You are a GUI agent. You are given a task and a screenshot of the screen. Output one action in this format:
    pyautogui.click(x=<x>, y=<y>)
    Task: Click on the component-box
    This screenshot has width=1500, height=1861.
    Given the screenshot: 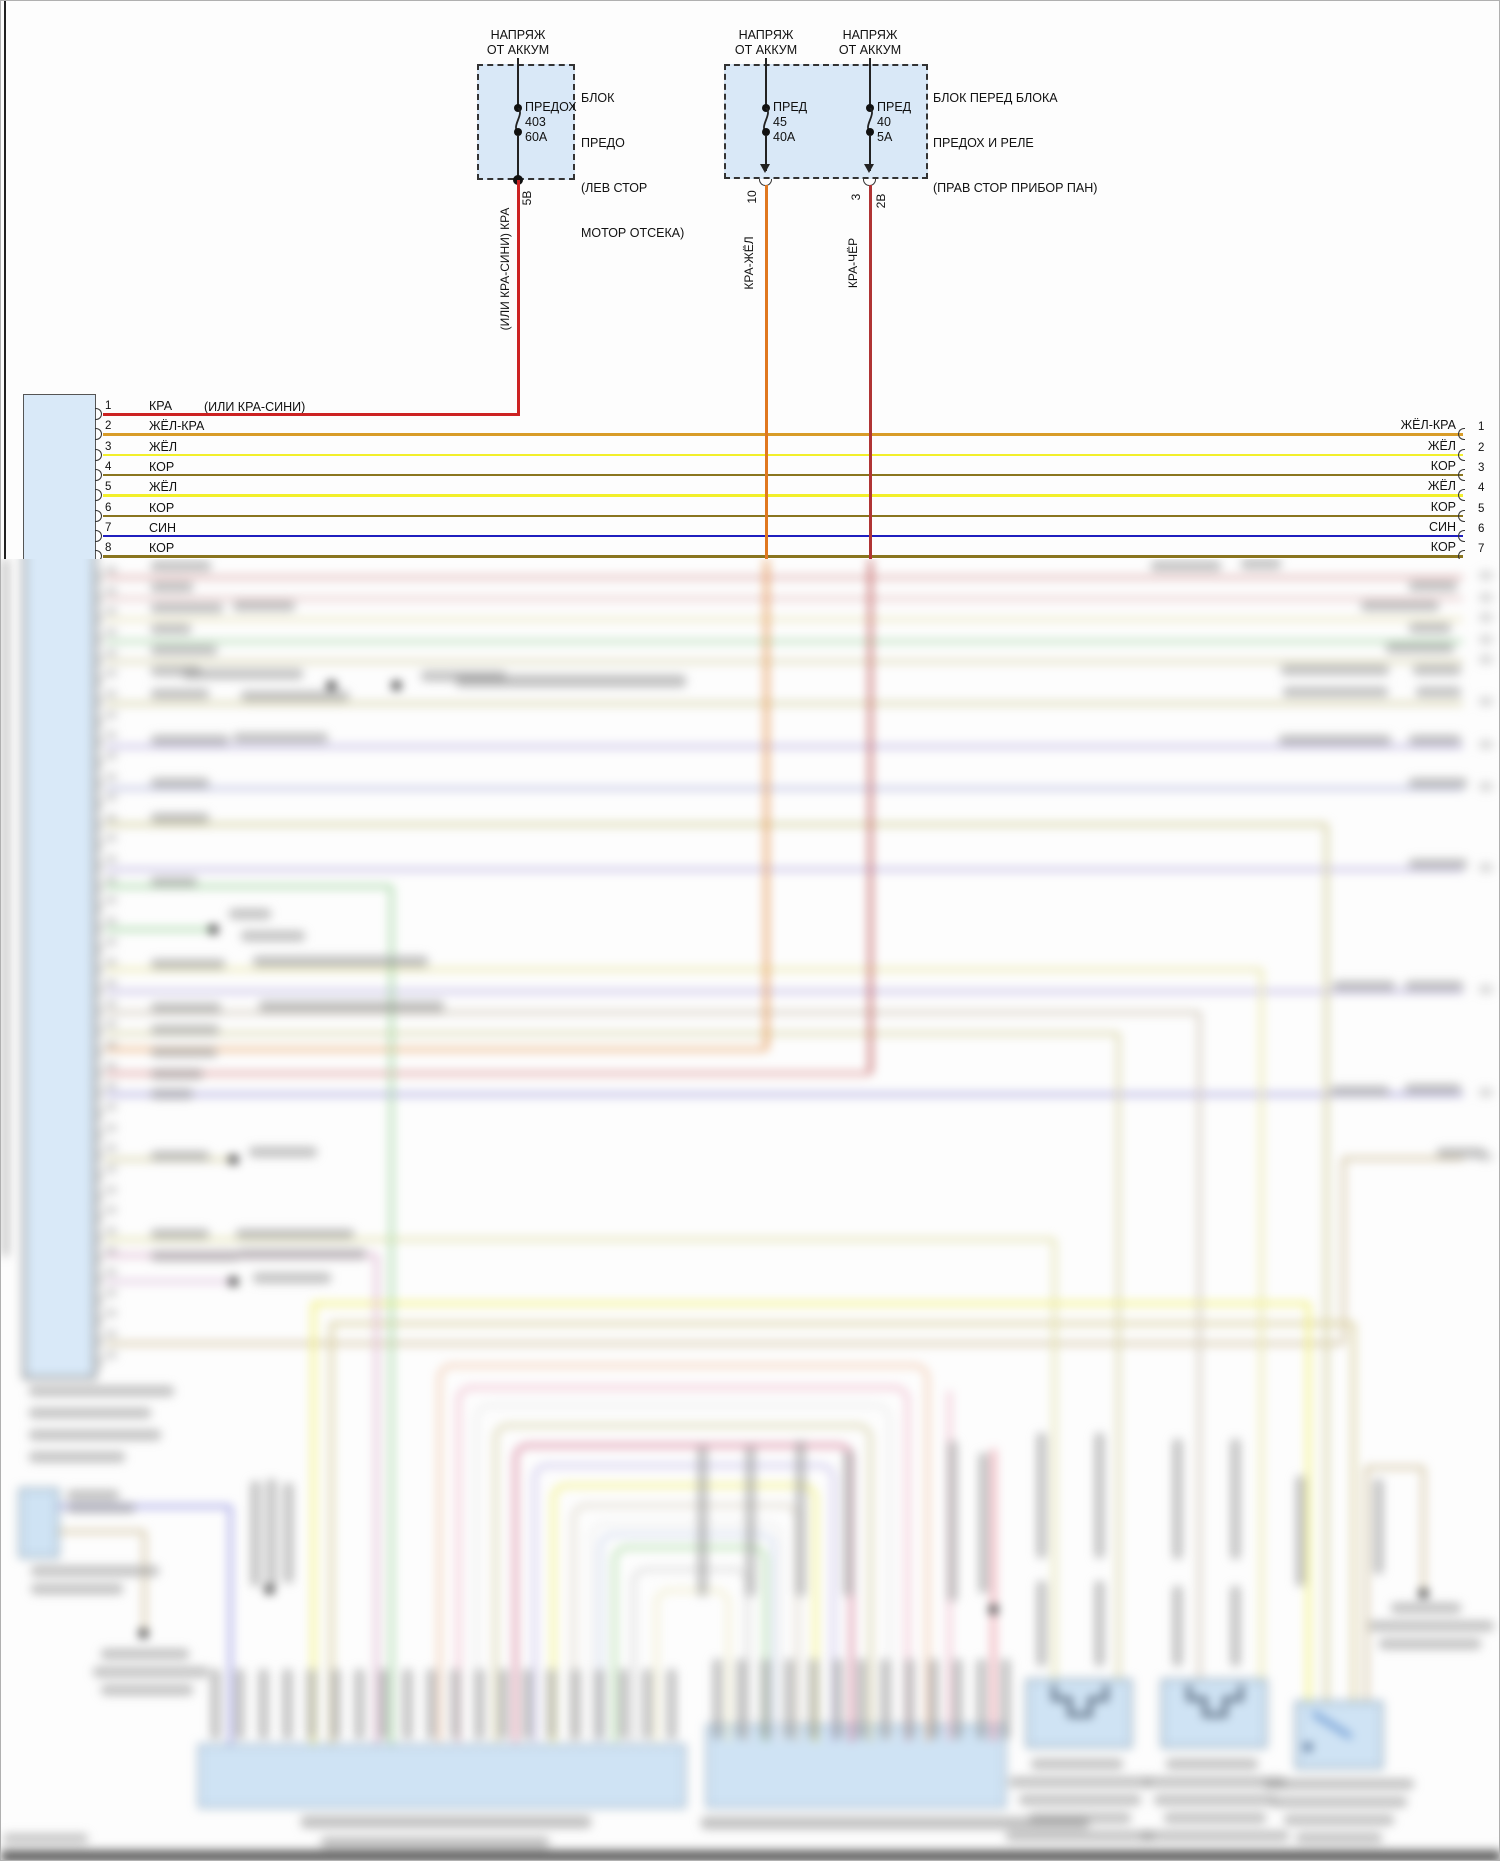 What is the action you would take?
    pyautogui.click(x=1339, y=1735)
    